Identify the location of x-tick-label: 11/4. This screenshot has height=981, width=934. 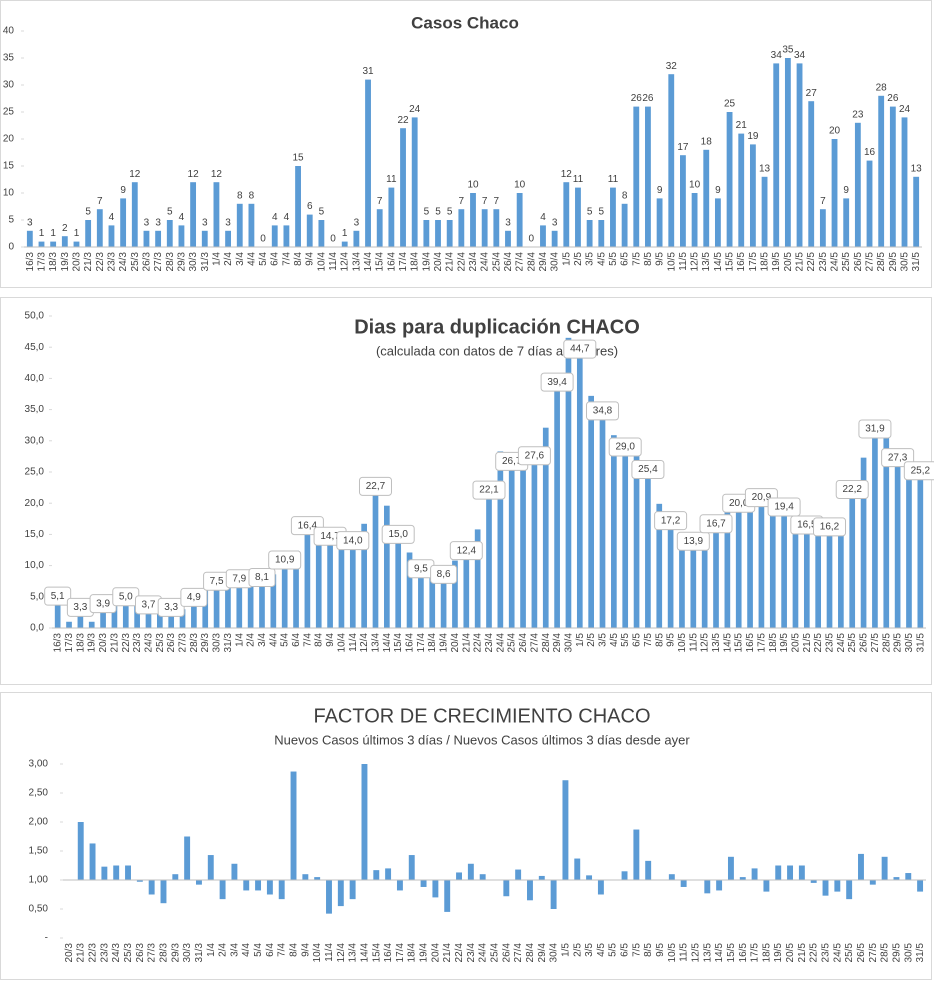
(353, 642).